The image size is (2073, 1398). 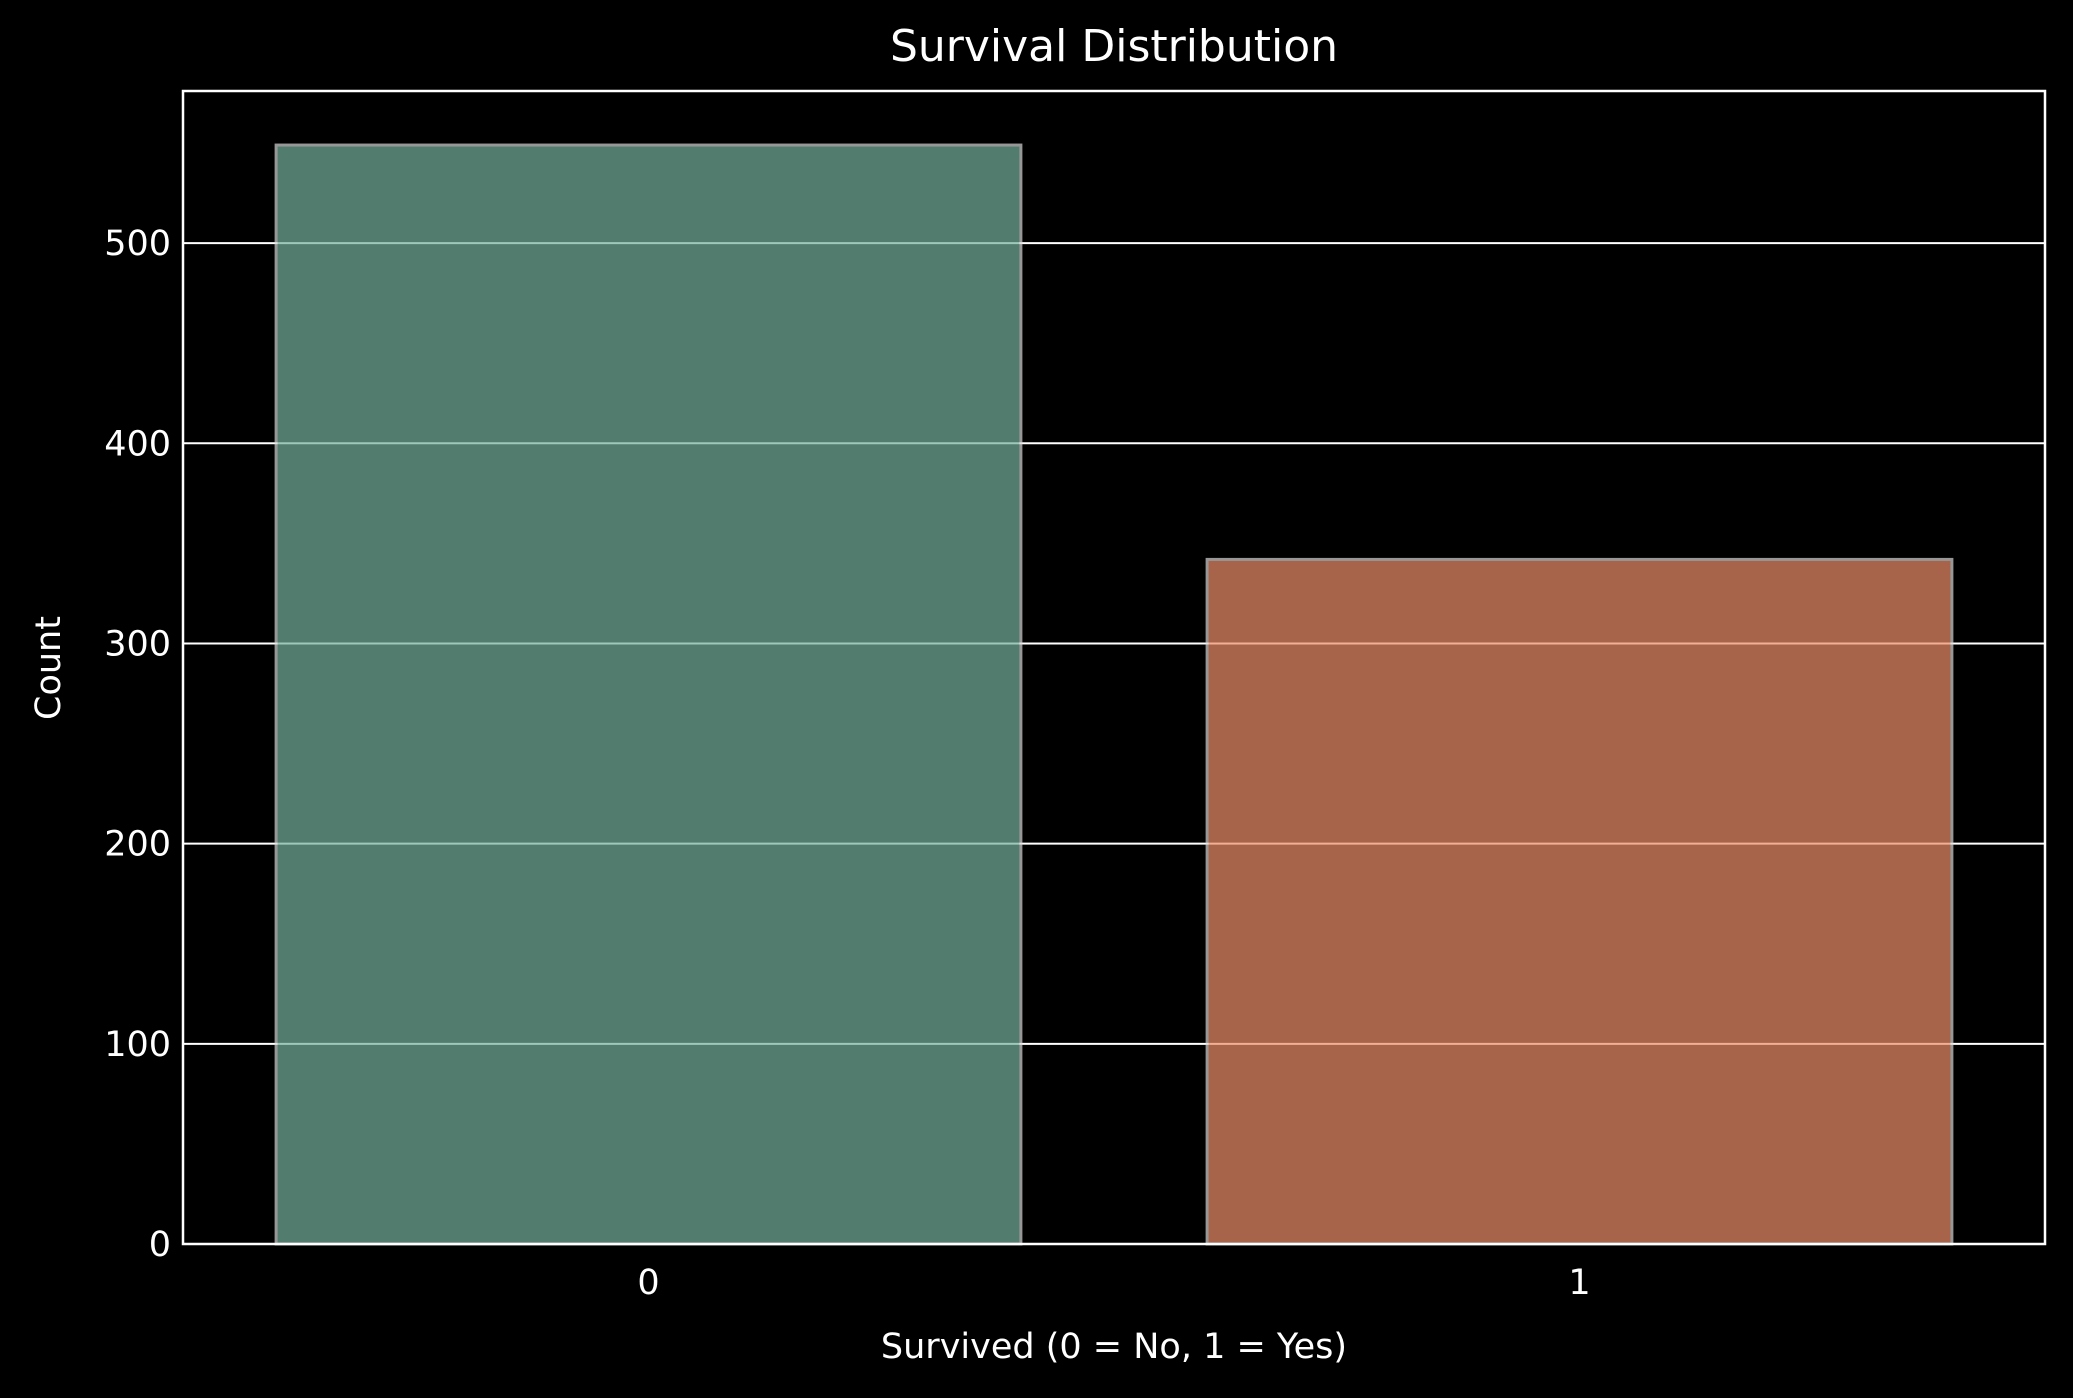 I want to click on x-tick-label: 1, so click(x=1579, y=1283).